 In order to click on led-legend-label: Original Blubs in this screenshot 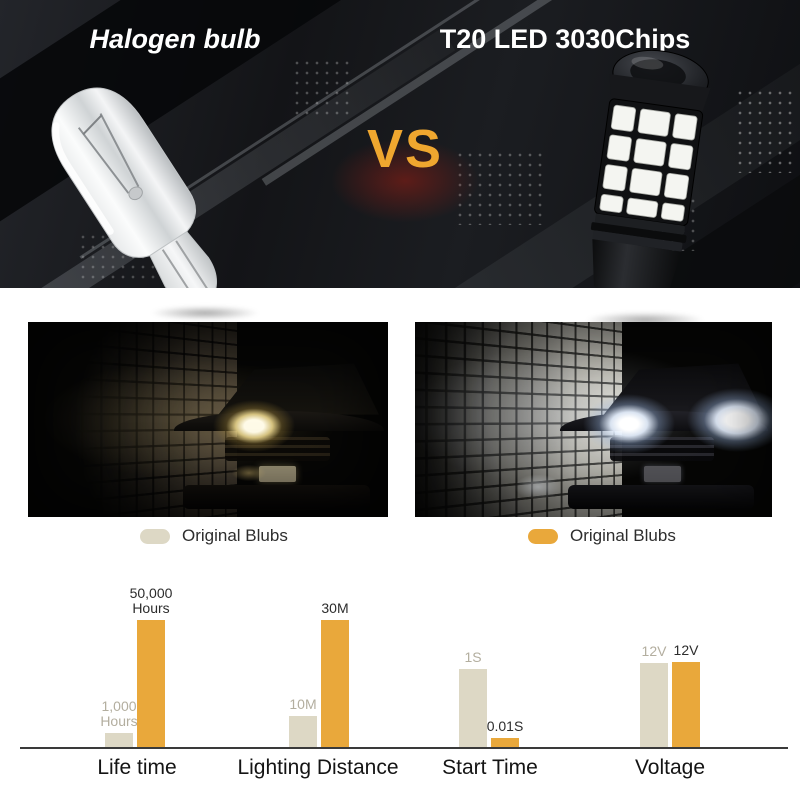, I will do `click(623, 535)`.